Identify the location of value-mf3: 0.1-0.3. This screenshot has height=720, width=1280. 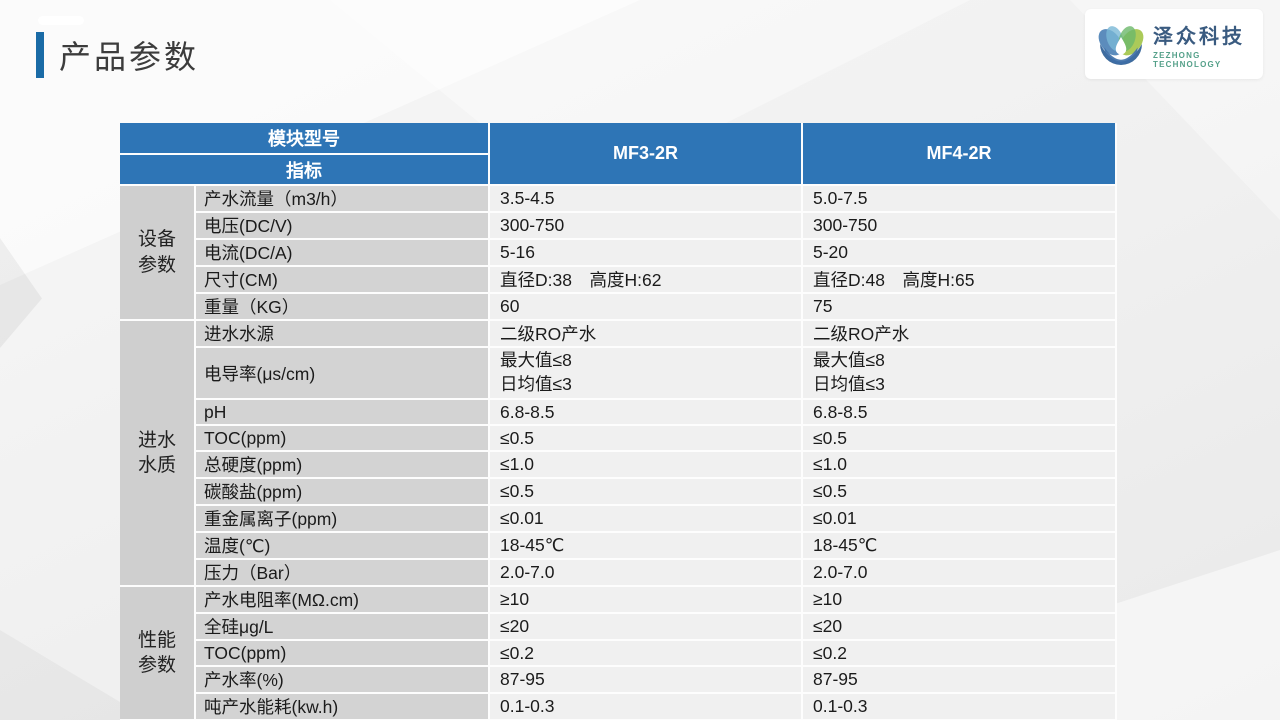
(646, 707).